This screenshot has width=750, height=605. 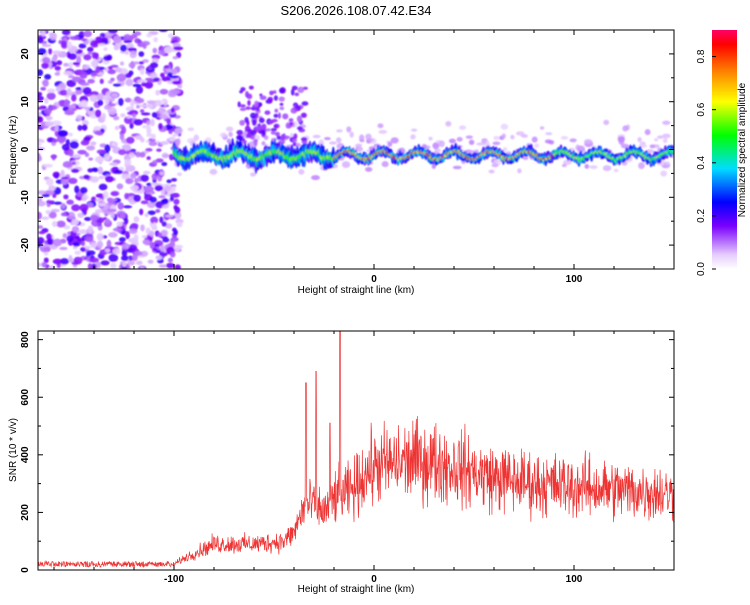 What do you see at coordinates (25, 454) in the screenshot?
I see `snr-y-tick-label: 400` at bounding box center [25, 454].